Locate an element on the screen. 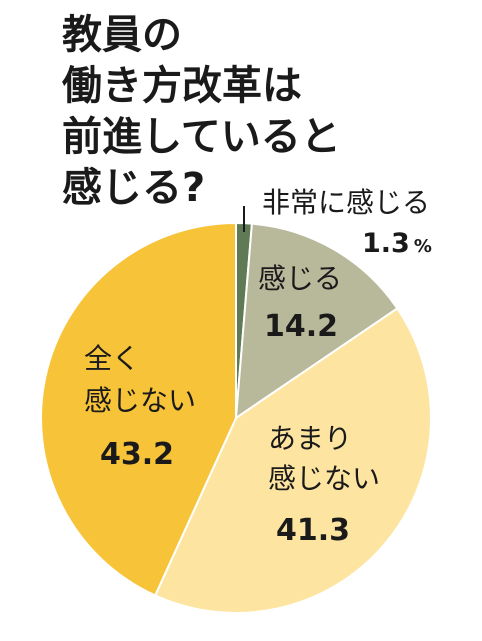 Image resolution: width=482 pixels, height=641 pixels. slice-label-3-line-1: 全く is located at coordinates (112, 358).